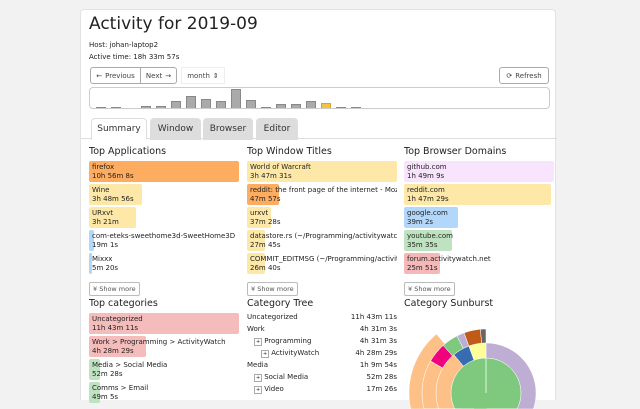 The image size is (640, 409). I want to click on refresh-button: ⟳ Refresh, so click(524, 75).